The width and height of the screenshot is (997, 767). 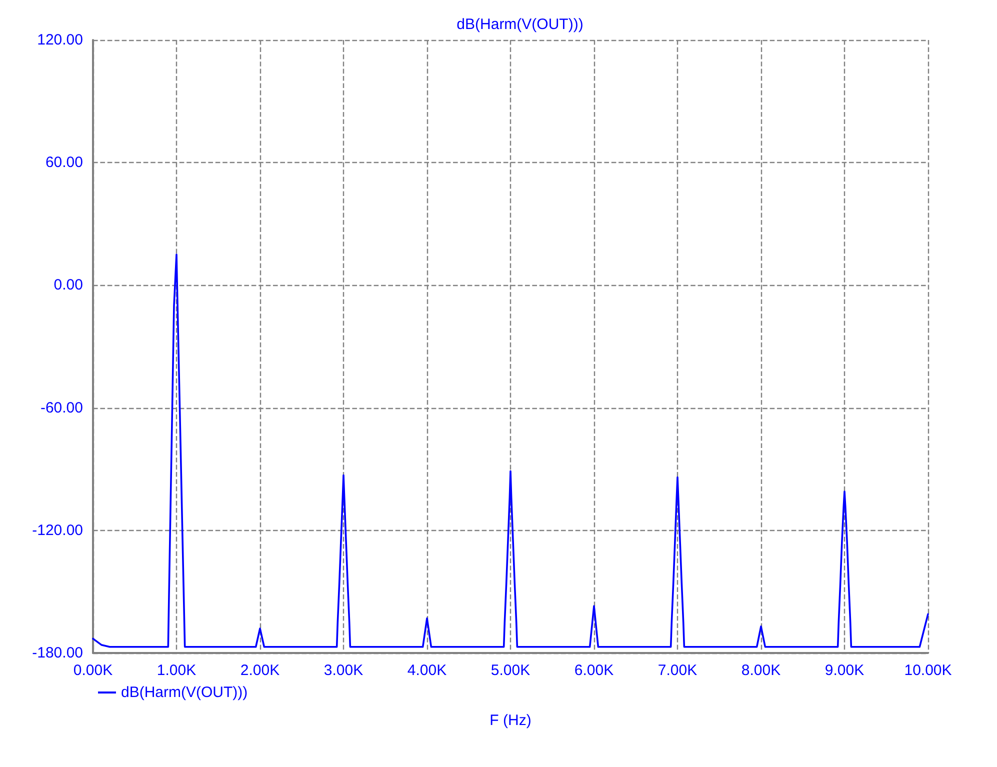 I want to click on x-tick-label: 4.00K, so click(x=427, y=670).